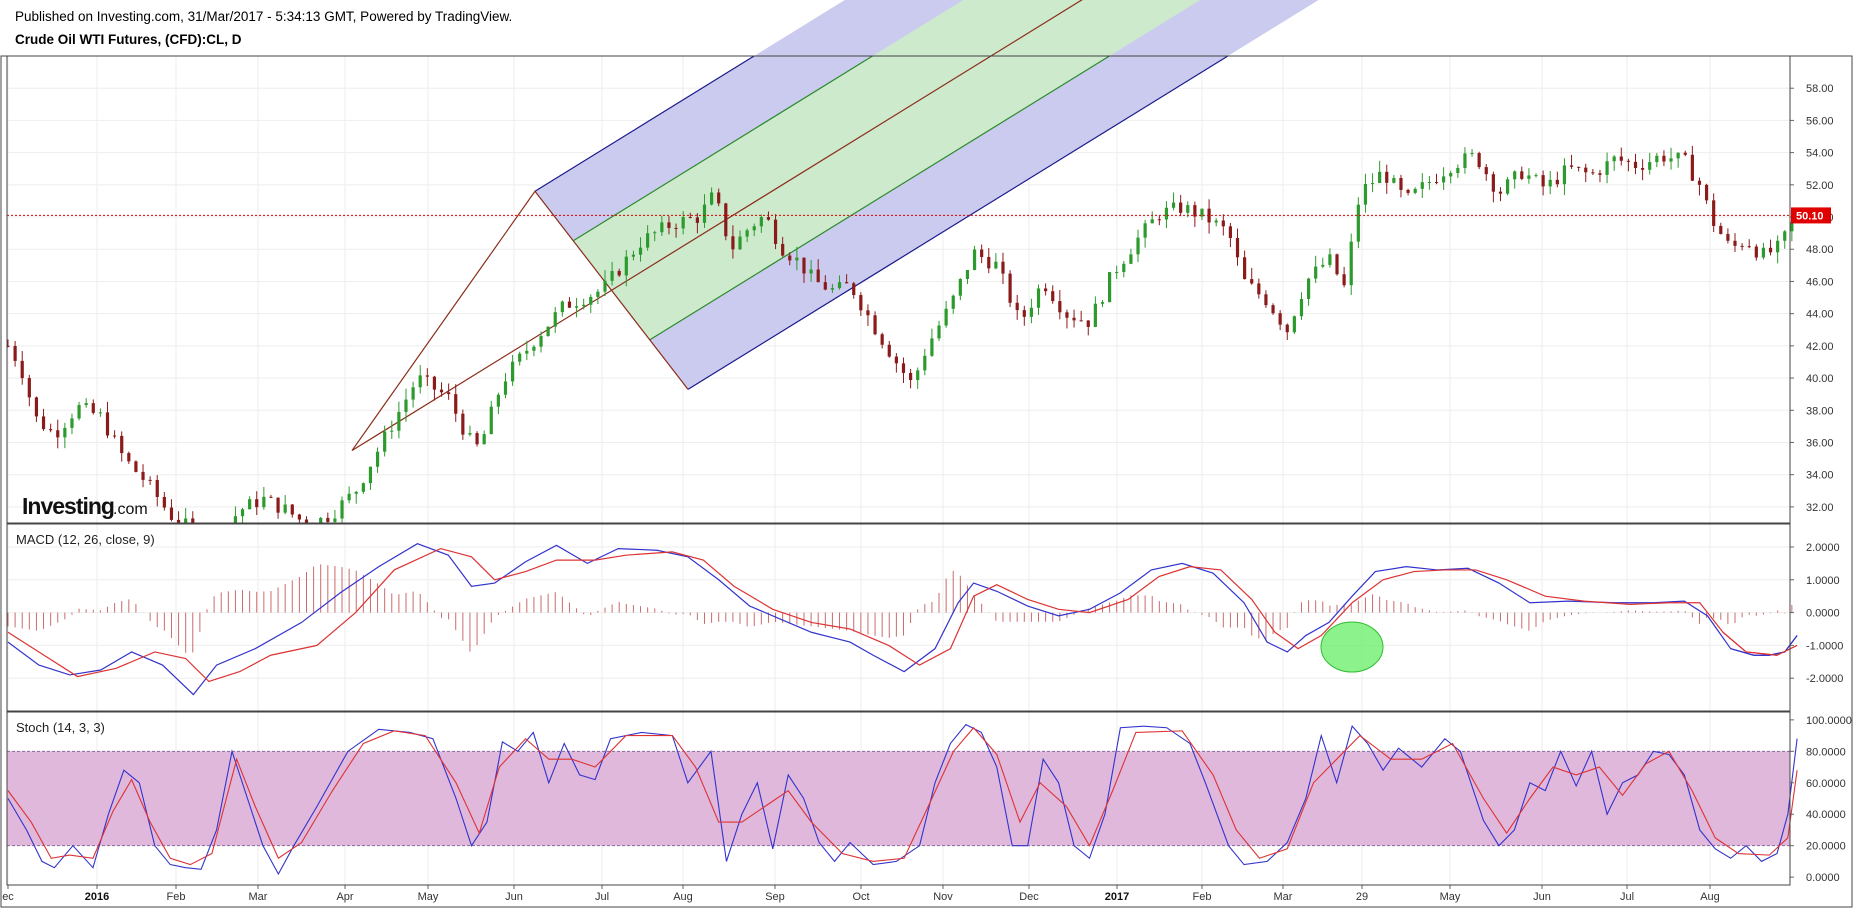 The width and height of the screenshot is (1853, 909). What do you see at coordinates (1823, 878) in the screenshot?
I see `stoch-tick-label: 0.0000` at bounding box center [1823, 878].